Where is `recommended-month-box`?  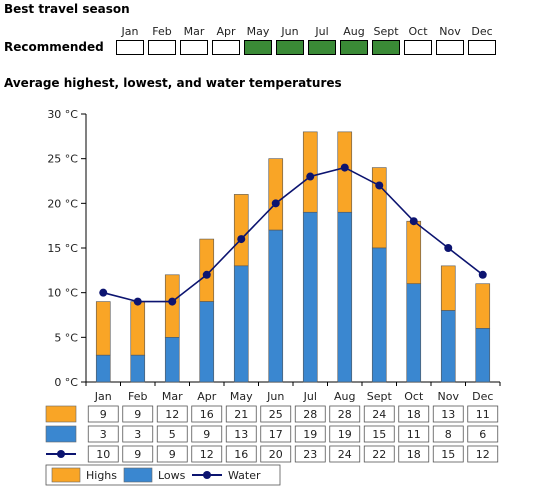
recommended-month-box is located at coordinates (290, 47).